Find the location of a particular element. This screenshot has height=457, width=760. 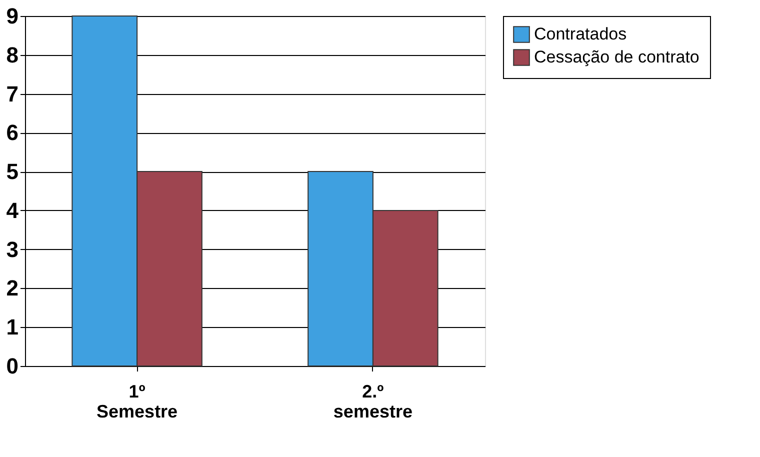

y-tick-label: 1 is located at coordinates (12, 327).